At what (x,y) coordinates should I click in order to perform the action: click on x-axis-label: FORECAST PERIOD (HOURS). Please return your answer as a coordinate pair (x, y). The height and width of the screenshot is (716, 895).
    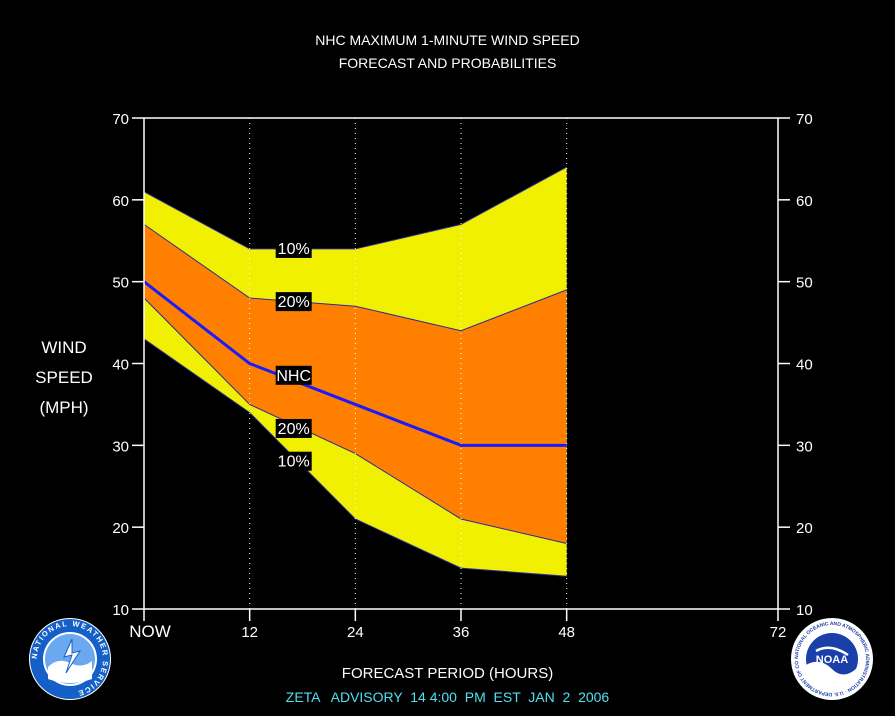
    Looking at the image, I should click on (447, 673).